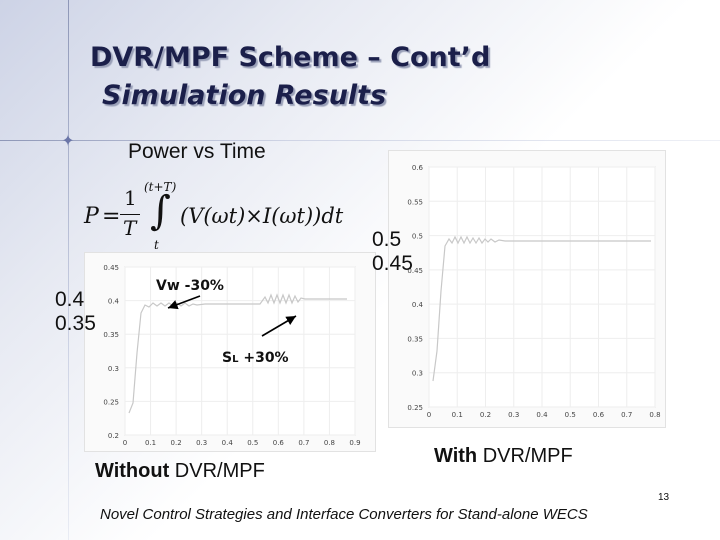 This screenshot has width=720, height=540. What do you see at coordinates (262, 216) in the screenshot?
I see `formula-integrand: (V(ωt)×I(ωt))dt` at bounding box center [262, 216].